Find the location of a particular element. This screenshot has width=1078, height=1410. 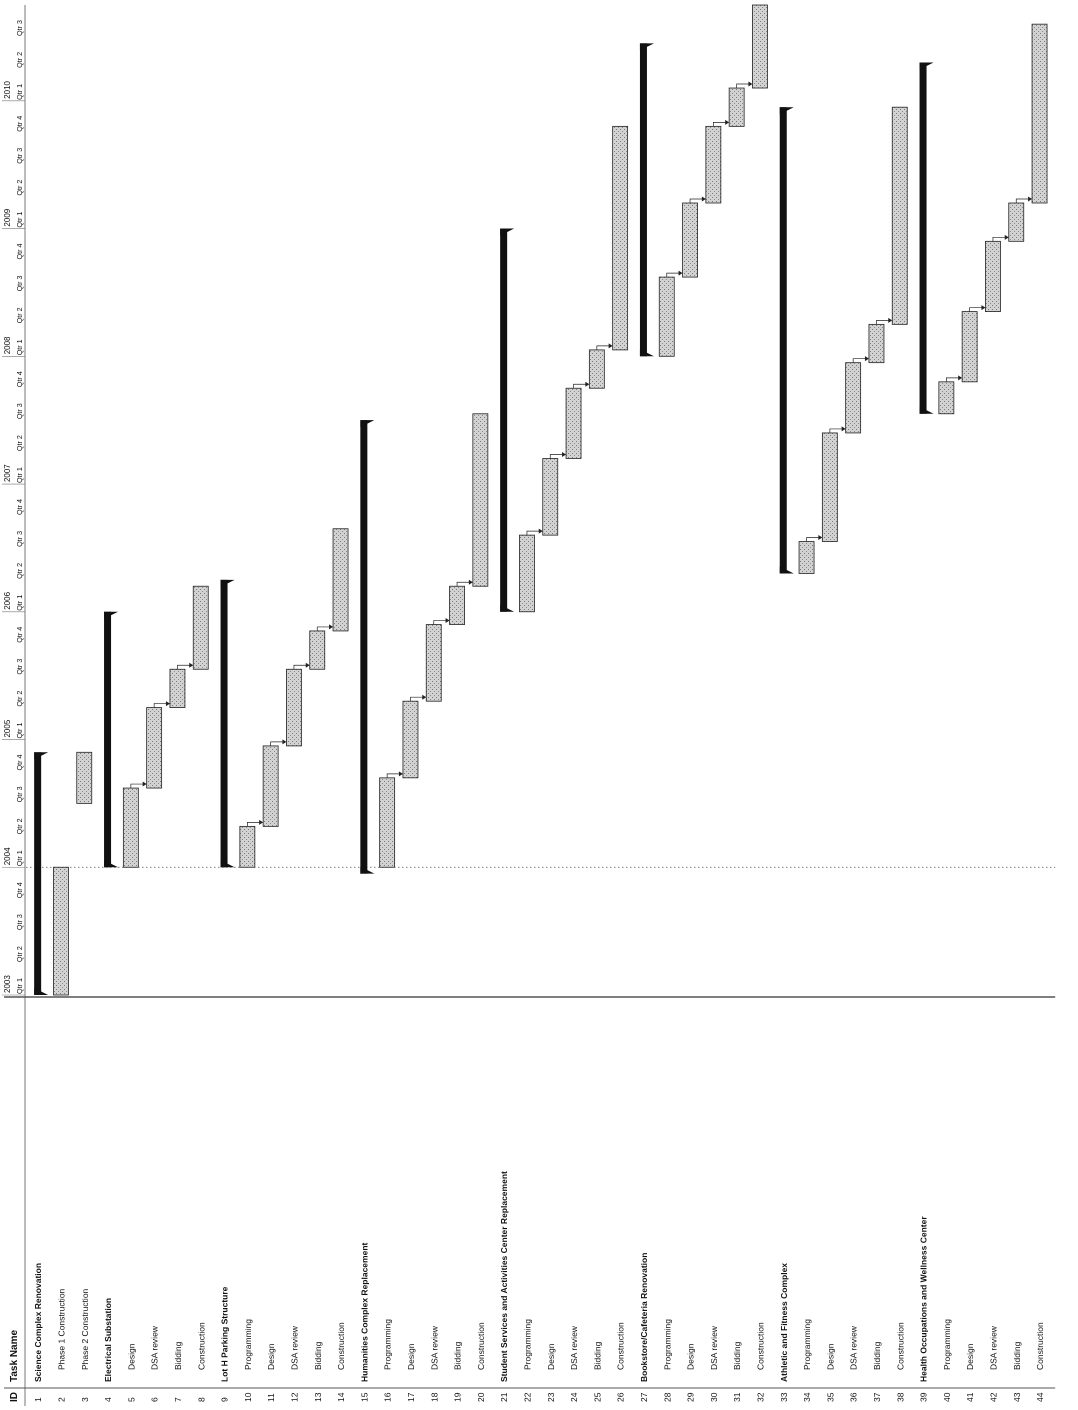

task-id: 6 is located at coordinates (155, 1399).